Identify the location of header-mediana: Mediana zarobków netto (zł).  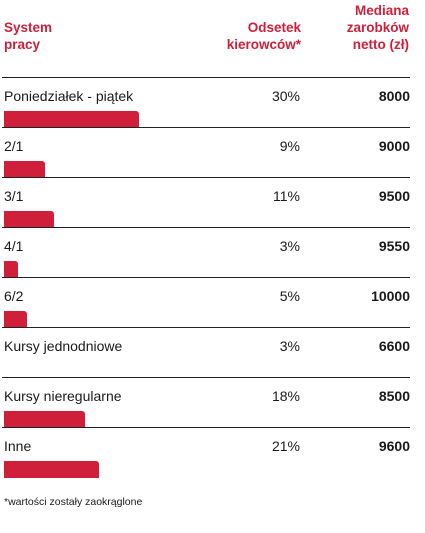
(355, 27).